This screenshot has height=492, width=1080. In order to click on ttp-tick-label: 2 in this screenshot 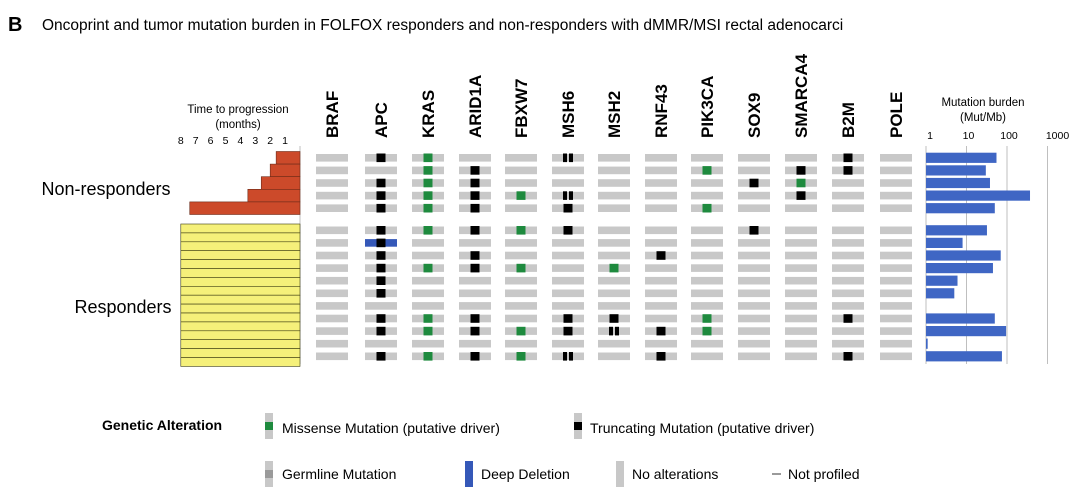, I will do `click(270, 141)`.